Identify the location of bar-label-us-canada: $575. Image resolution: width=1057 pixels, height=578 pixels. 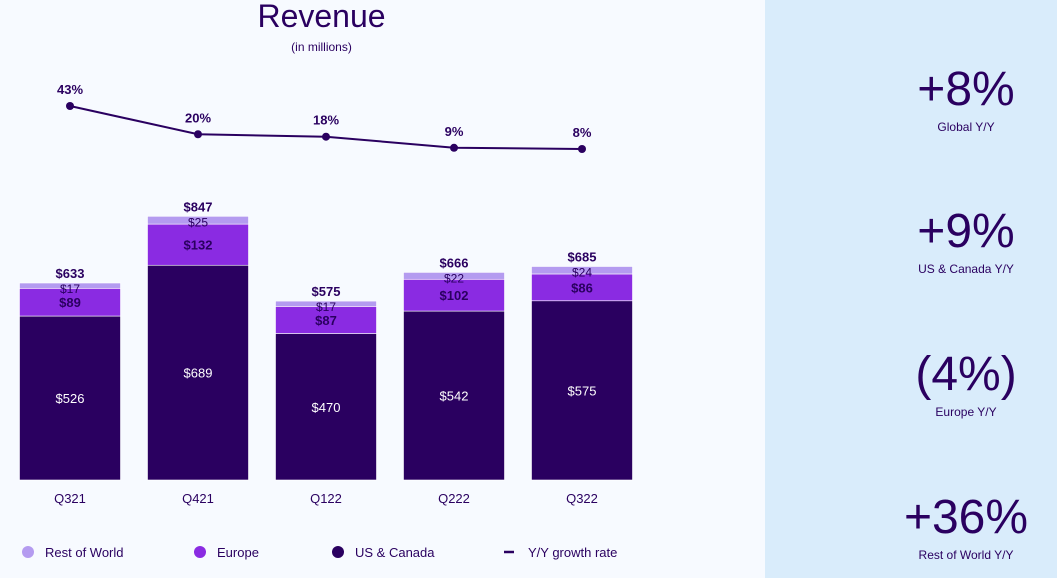
(582, 390).